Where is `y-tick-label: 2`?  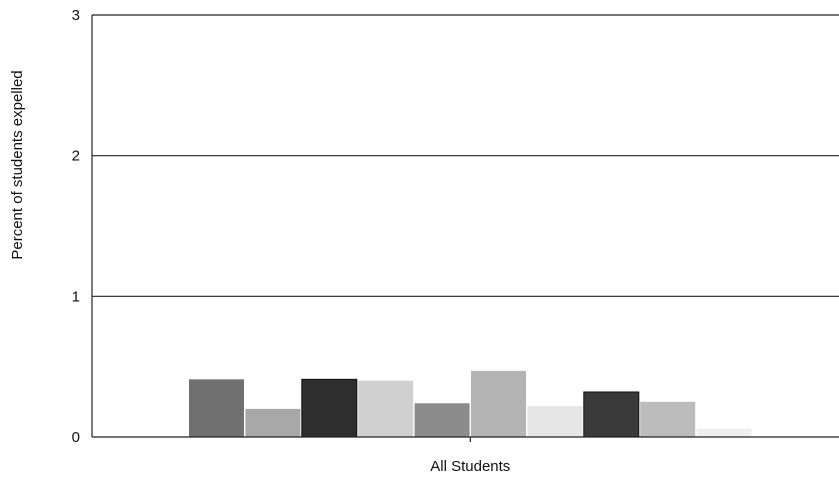
y-tick-label: 2 is located at coordinates (76, 156).